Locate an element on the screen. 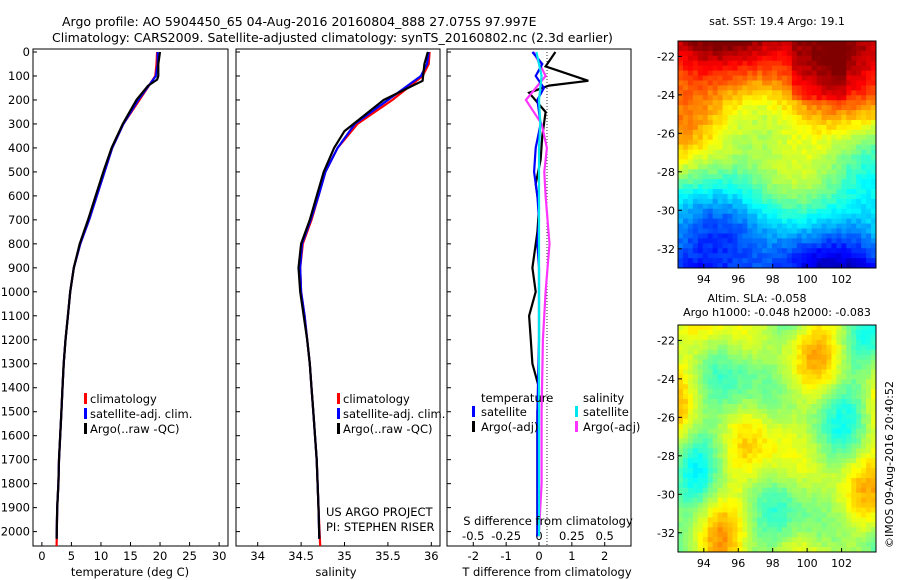 This screenshot has width=900, height=580. s-tick-label: 0.25 is located at coordinates (572, 536).